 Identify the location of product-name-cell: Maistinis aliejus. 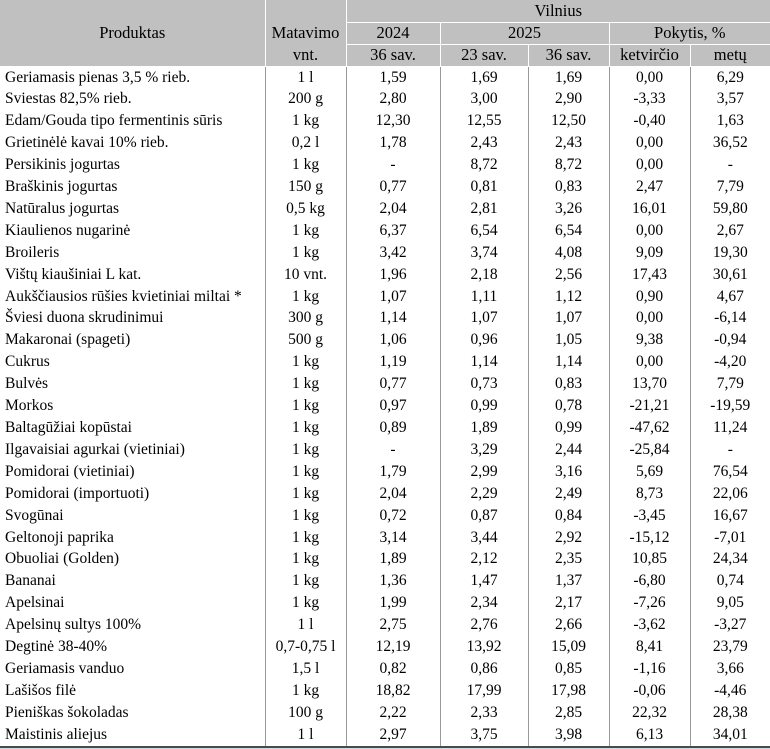
(133, 734).